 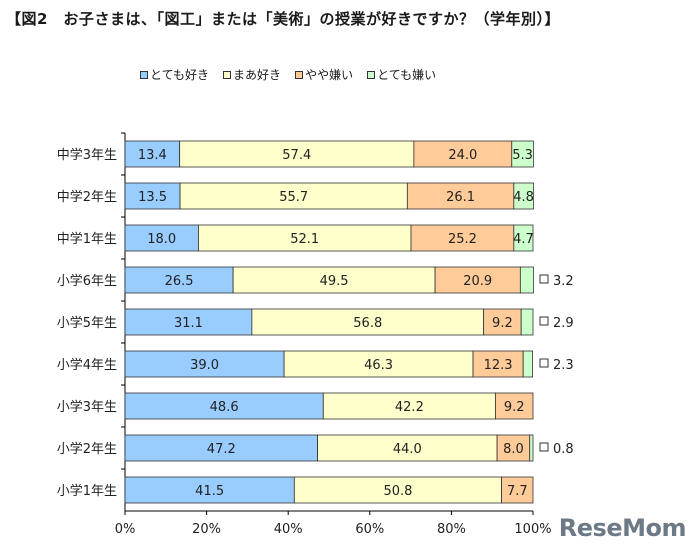 I want to click on legend-item-3: とても嫌い, so click(x=401, y=74).